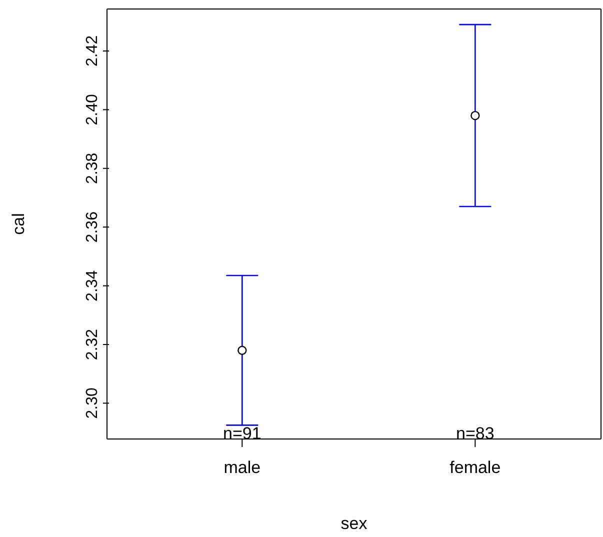  I want to click on y-tick-label: 2.42, so click(92, 51).